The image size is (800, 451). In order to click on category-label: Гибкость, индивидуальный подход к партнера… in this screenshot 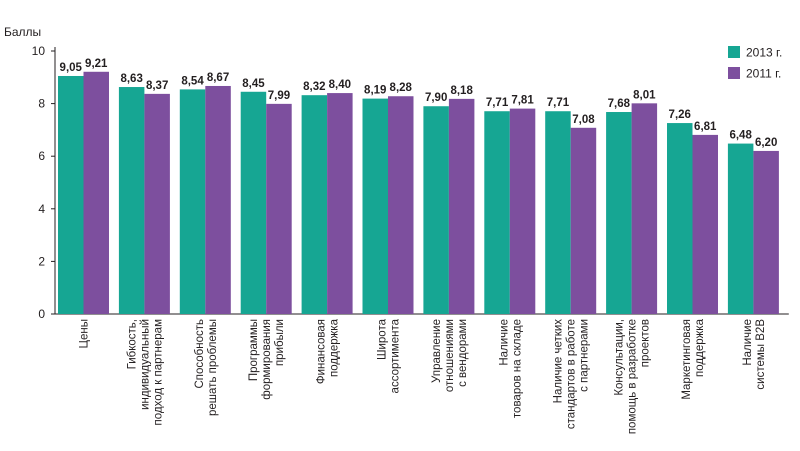, I will do `click(145, 372)`.